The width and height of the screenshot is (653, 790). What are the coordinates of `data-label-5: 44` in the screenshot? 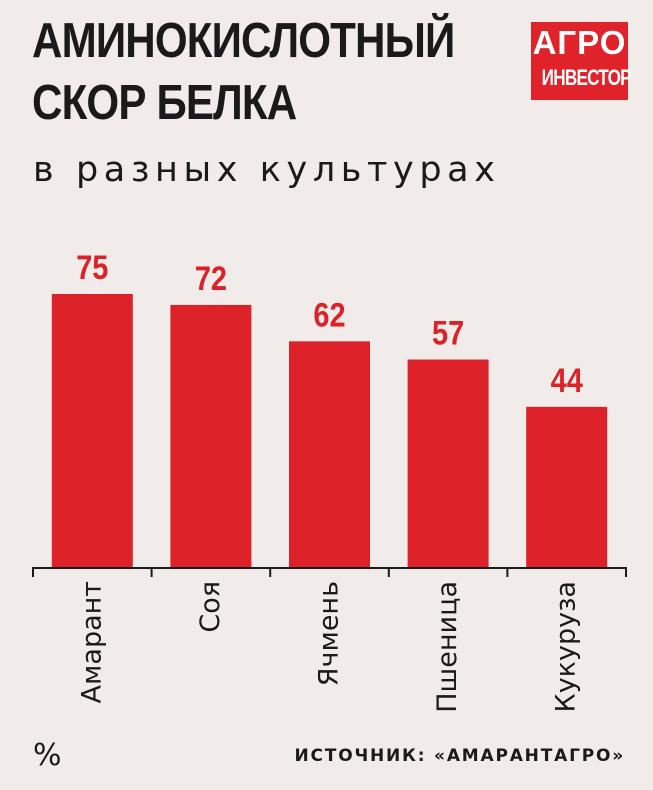 It's located at (567, 380).